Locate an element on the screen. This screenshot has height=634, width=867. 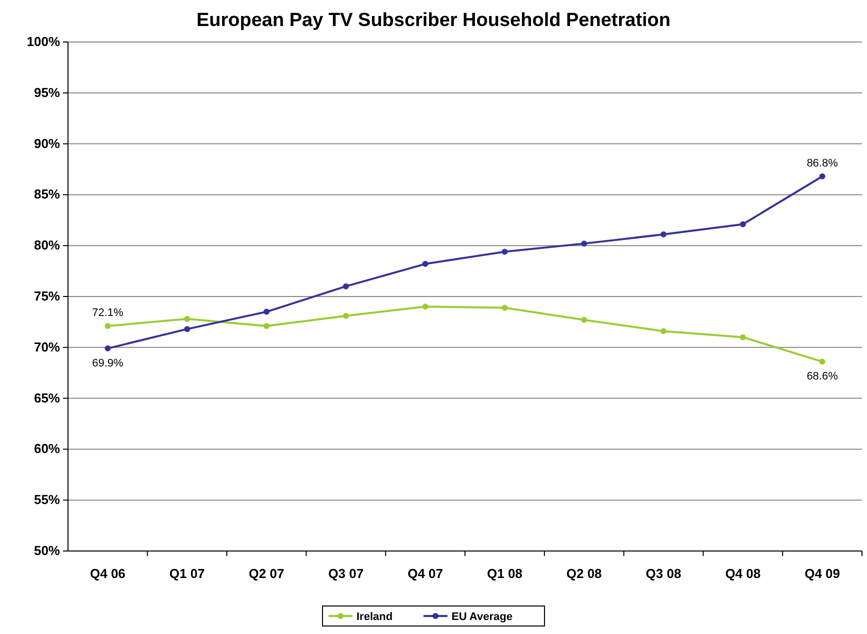
x-tick-label: Q1 08 is located at coordinates (504, 573).